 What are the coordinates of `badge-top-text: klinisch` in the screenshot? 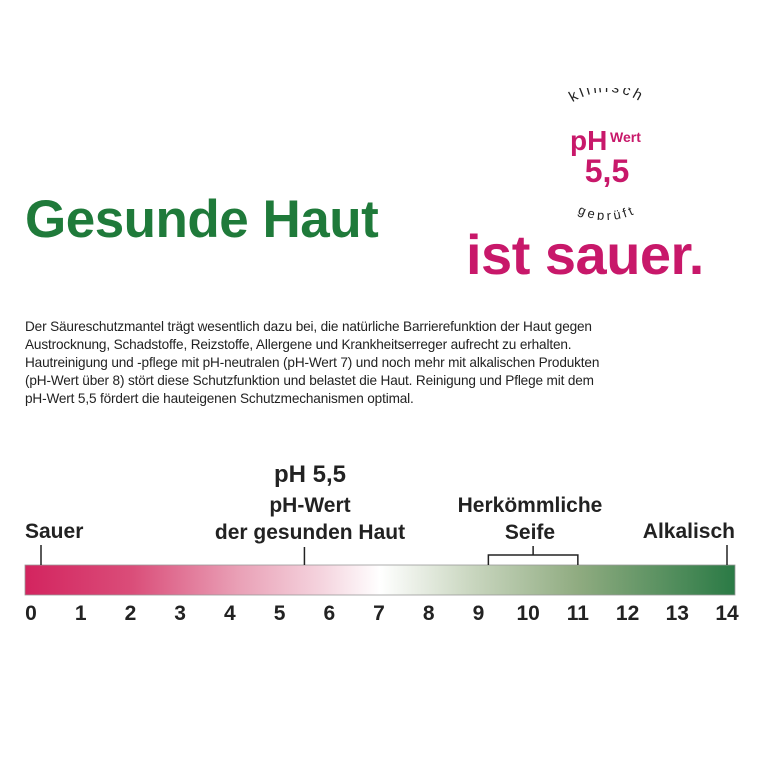 It's located at (607, 97).